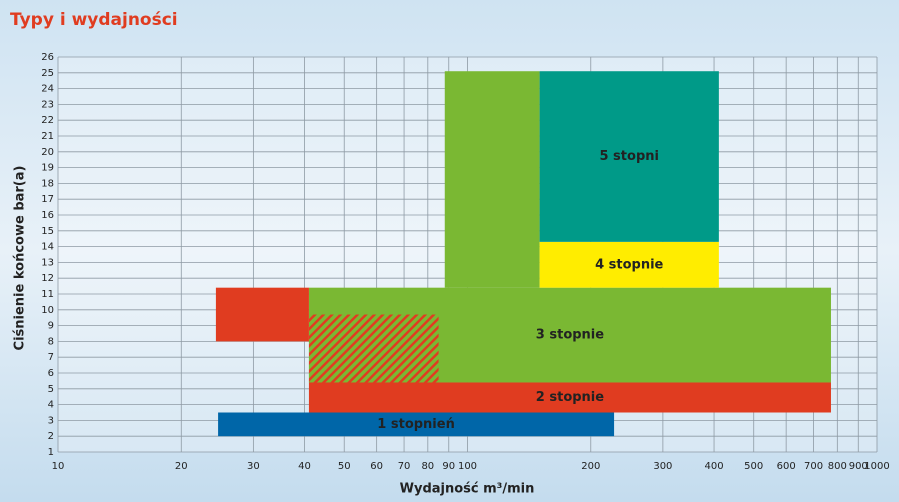 Image resolution: width=899 pixels, height=502 pixels. What do you see at coordinates (47, 247) in the screenshot?
I see `y-tick-label: 14` at bounding box center [47, 247].